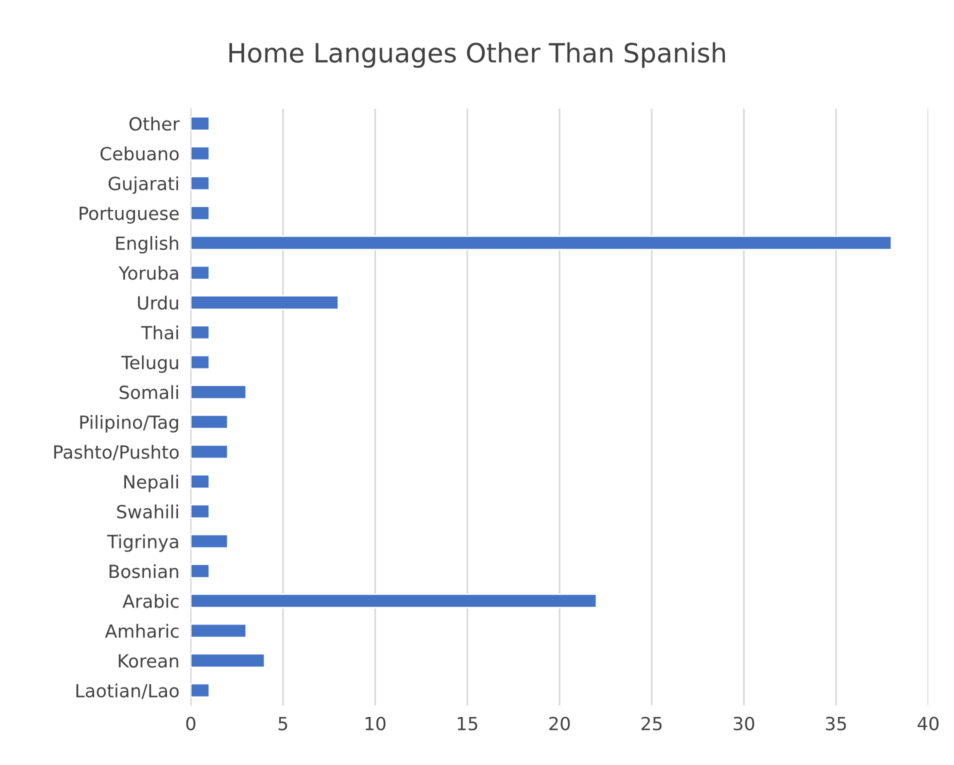 This screenshot has width=954, height=765. I want to click on x-tick-label: 20, so click(559, 723).